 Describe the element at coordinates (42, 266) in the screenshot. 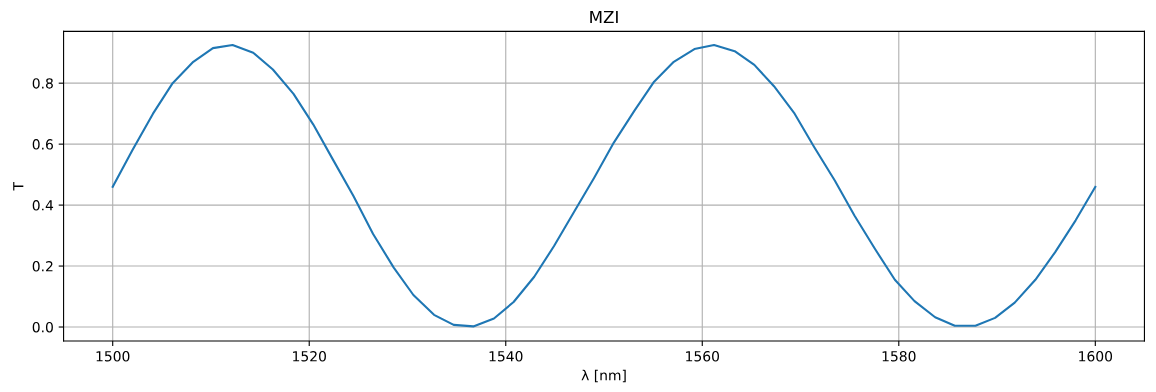

I see `y-tick-label: 0.2` at that location.